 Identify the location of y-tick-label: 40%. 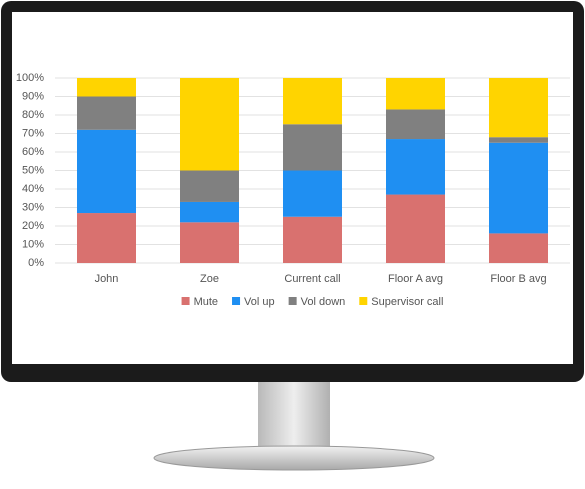
(33, 189).